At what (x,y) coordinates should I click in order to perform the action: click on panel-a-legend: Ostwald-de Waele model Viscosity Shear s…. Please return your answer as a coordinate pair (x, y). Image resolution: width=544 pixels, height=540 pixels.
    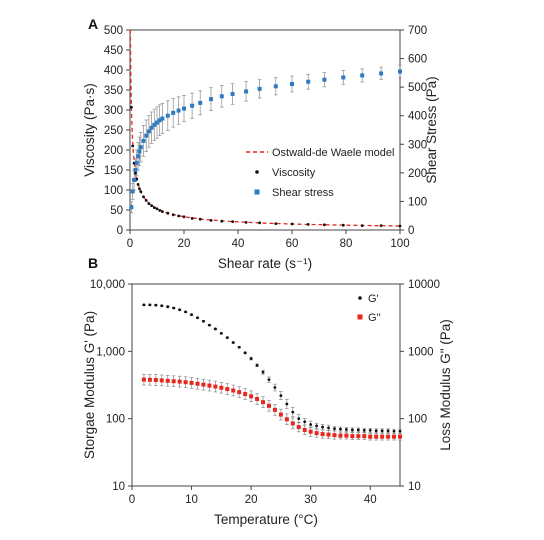
    Looking at the image, I should click on (320, 173).